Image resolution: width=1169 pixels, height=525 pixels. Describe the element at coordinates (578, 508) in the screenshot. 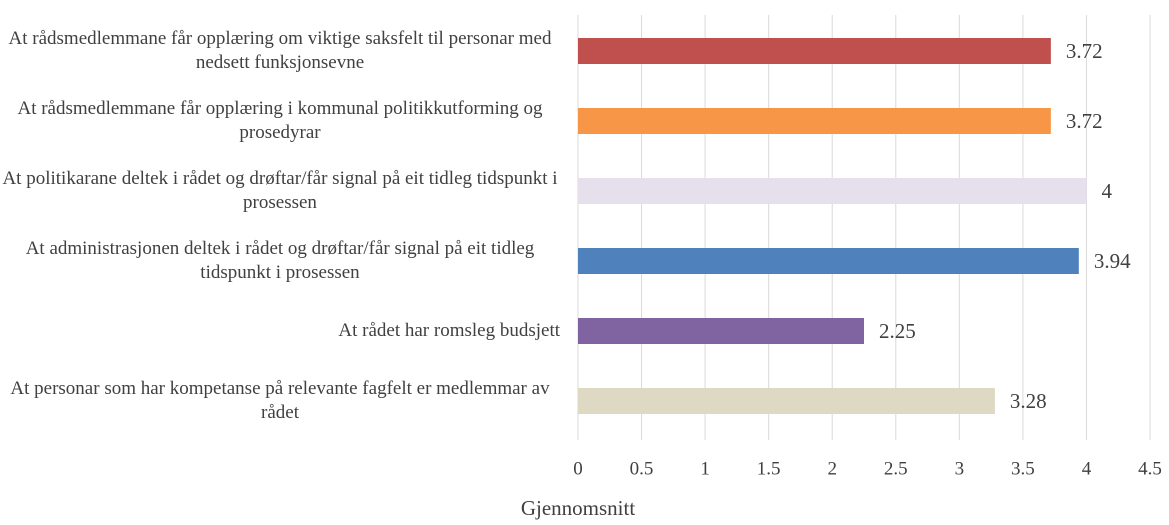

I see `x-axis-title: Gjennomsnitt` at that location.